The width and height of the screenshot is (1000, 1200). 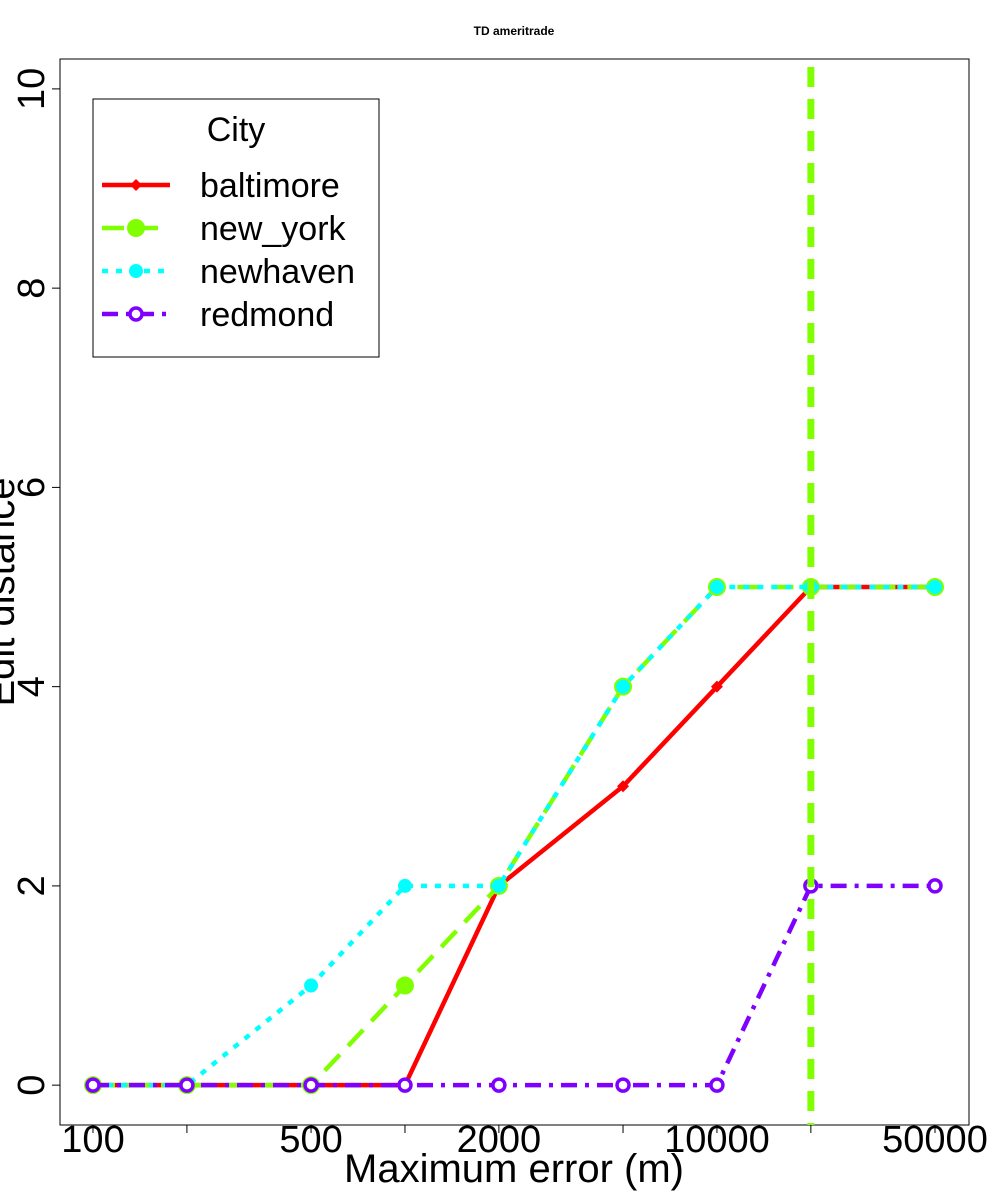 I want to click on legend-item-baltimore: baltimore, so click(x=221, y=186).